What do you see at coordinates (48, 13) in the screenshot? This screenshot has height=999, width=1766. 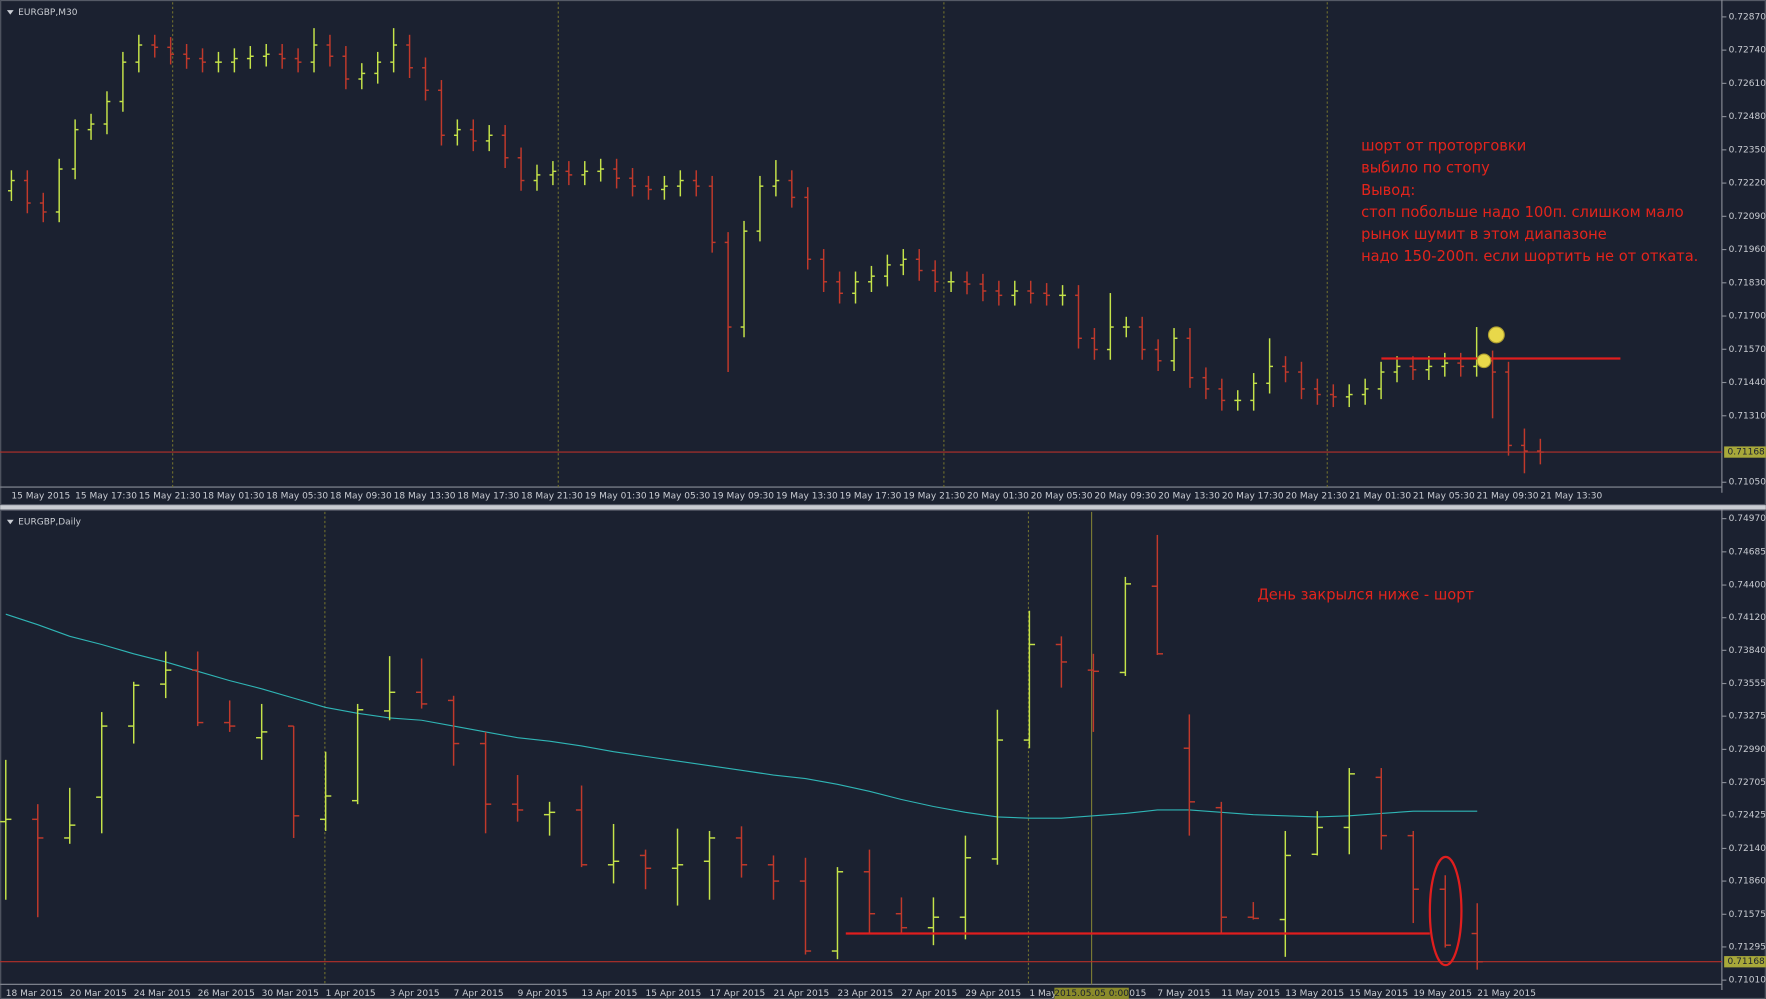 I see `chart-title: EURGBP,M30` at bounding box center [48, 13].